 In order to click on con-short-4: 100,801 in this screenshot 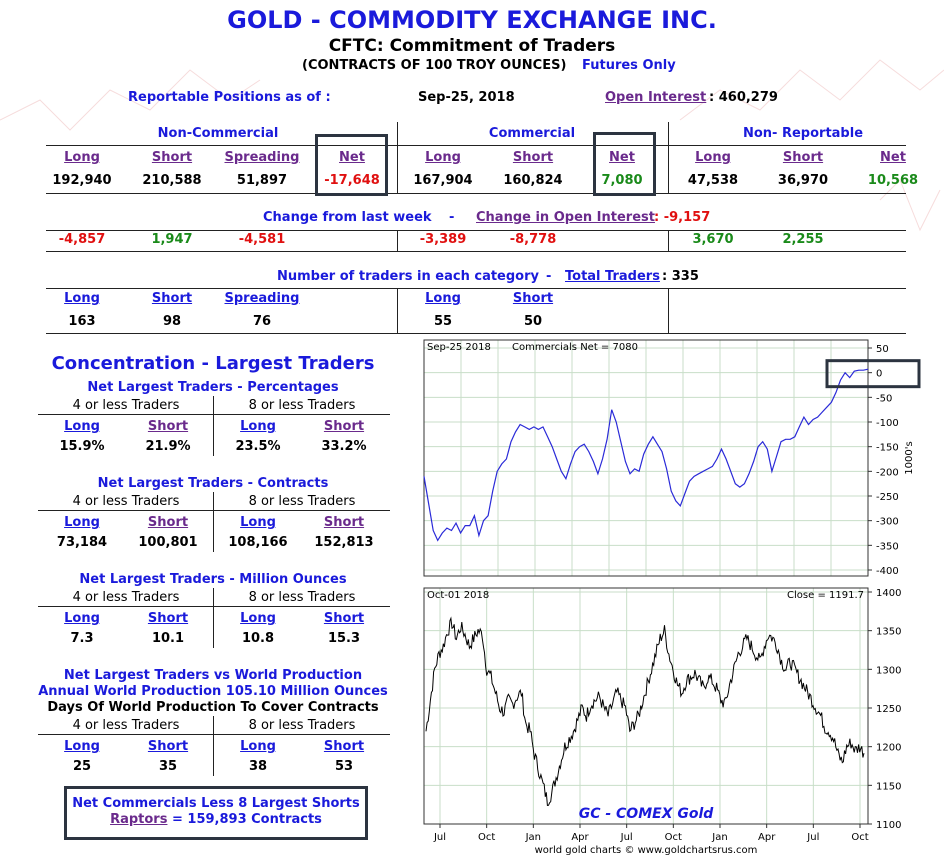, I will do `click(168, 542)`.